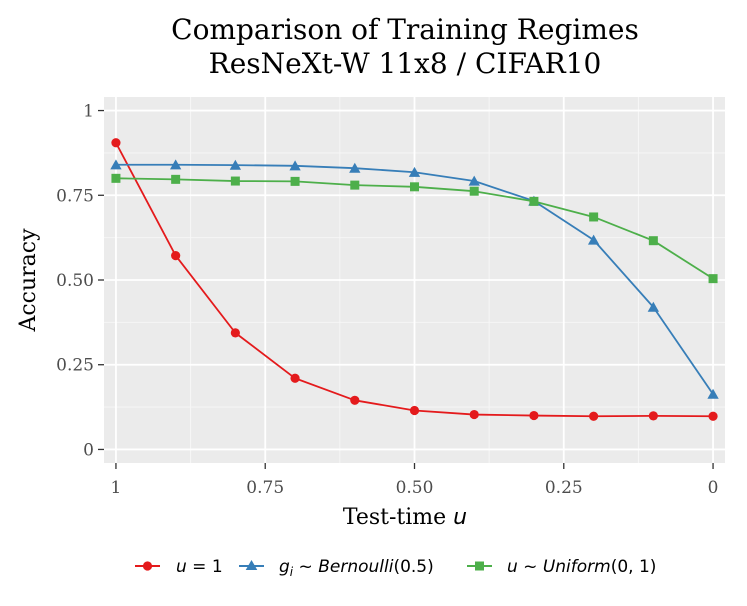 This screenshot has height=606, width=747. Describe the element at coordinates (460, 517) in the screenshot. I see `x-axis-title-variable: u` at that location.